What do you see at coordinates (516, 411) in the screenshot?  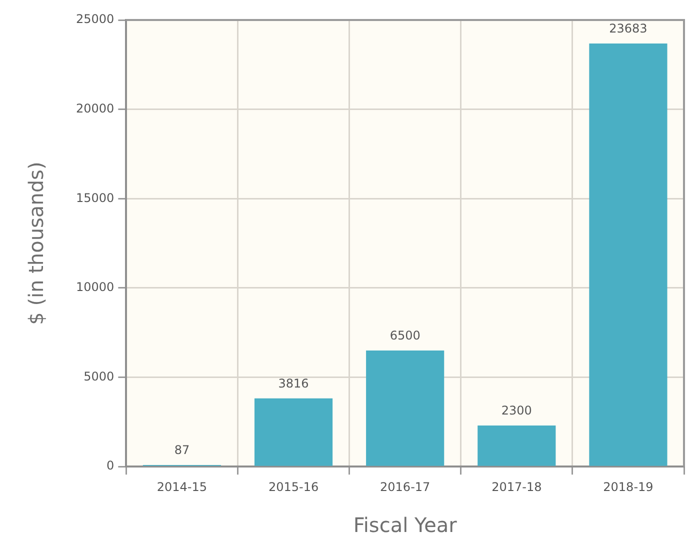 I see `data-label: 2300` at bounding box center [516, 411].